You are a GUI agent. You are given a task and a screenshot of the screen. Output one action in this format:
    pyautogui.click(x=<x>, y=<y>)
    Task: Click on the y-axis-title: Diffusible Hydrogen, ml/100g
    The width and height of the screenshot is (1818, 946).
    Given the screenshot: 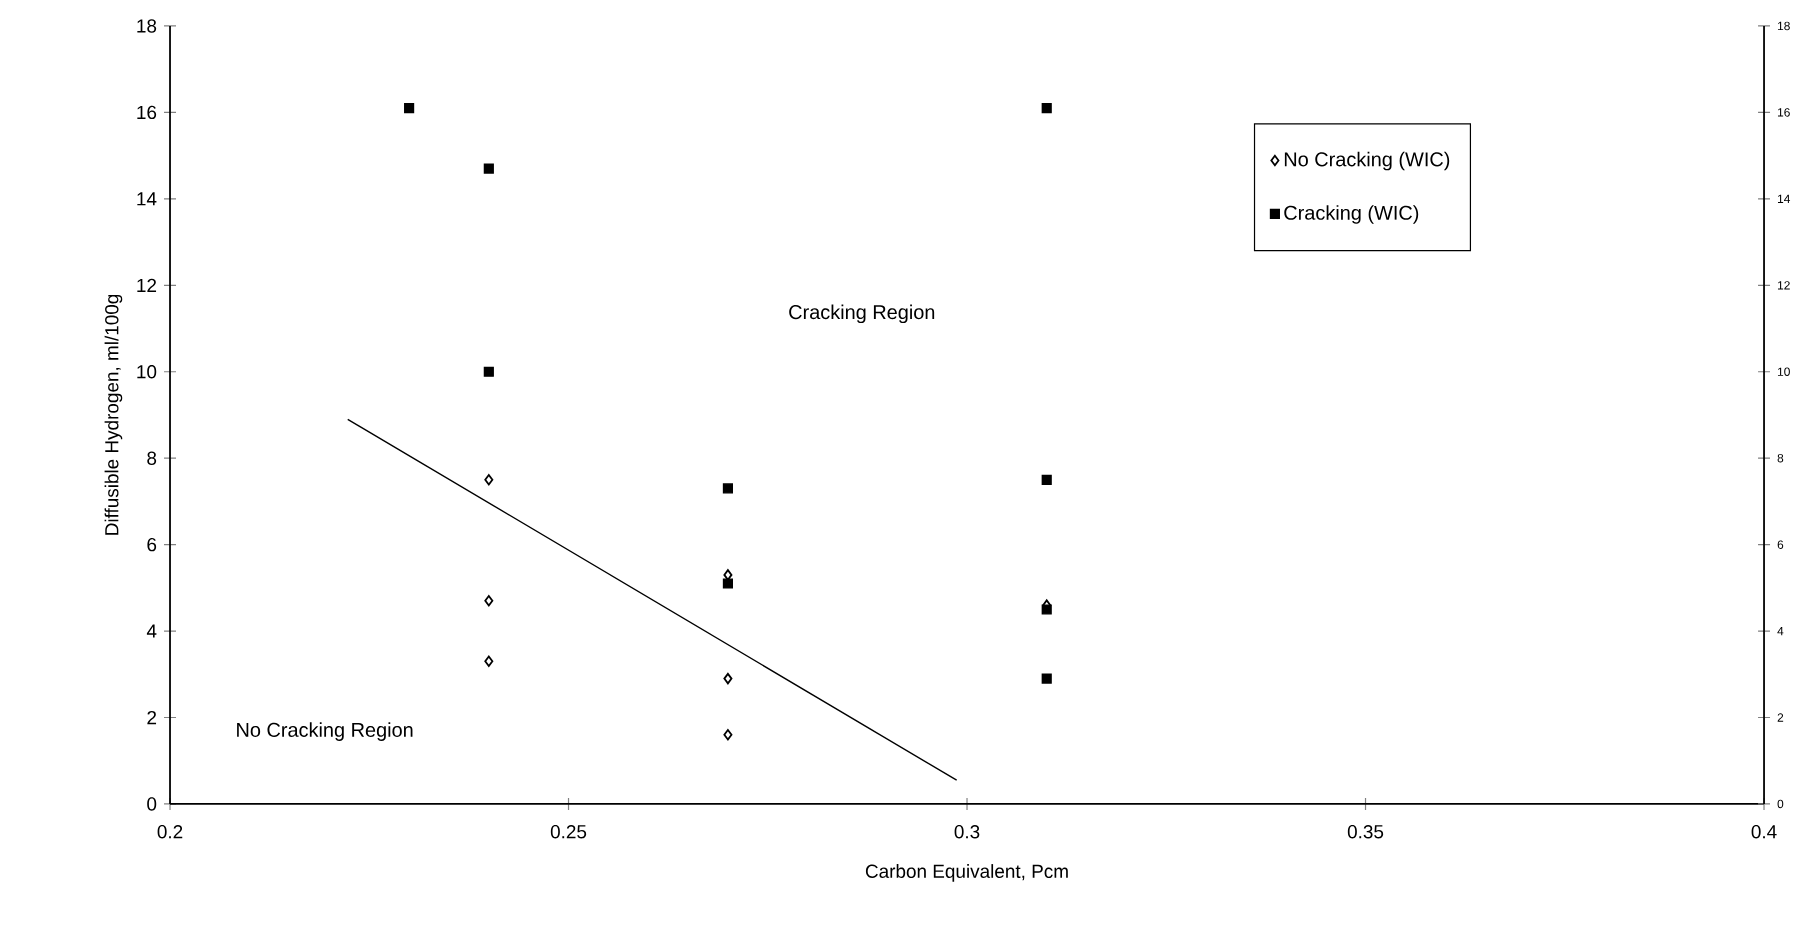 What is the action you would take?
    pyautogui.click(x=113, y=414)
    